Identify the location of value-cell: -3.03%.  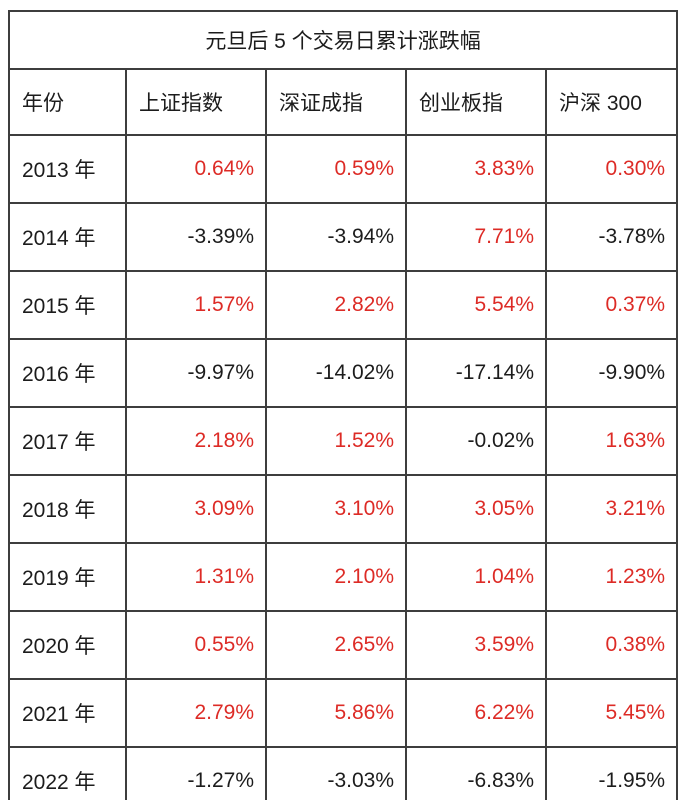
(336, 773).